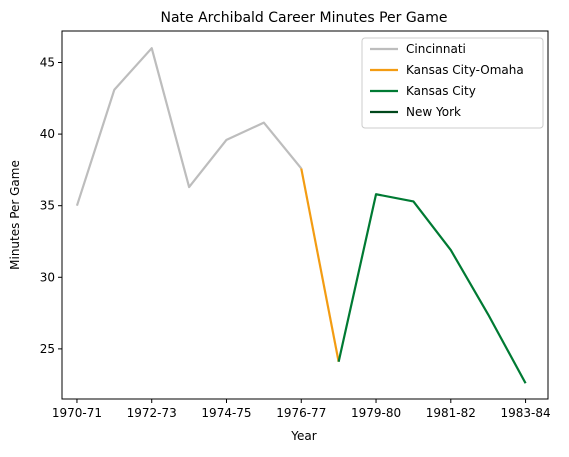  I want to click on y-tick-label: 35, so click(47, 206).